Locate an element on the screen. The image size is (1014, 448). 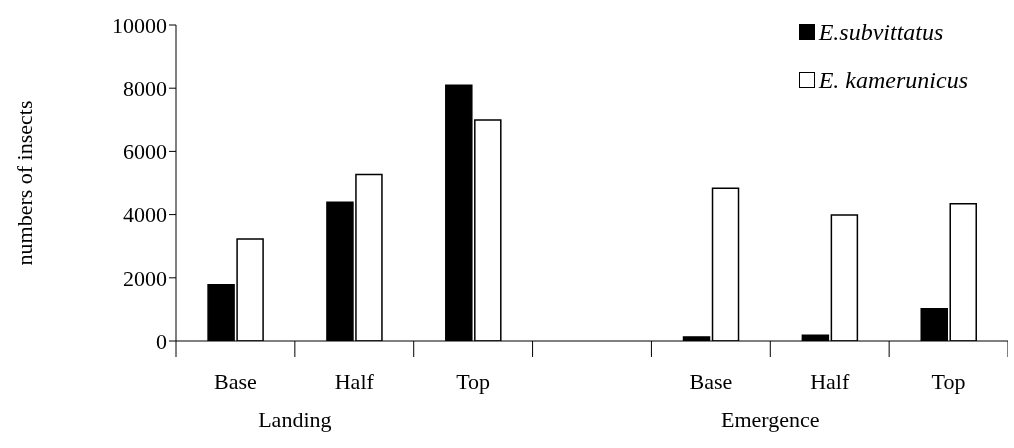
y-tick-label: 2000 is located at coordinates (145, 278).